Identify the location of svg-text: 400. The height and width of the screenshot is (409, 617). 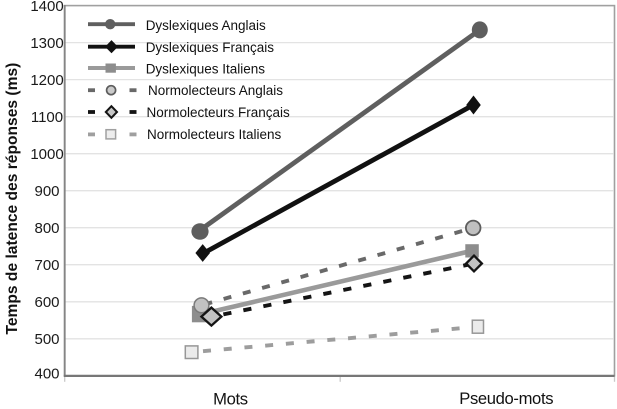
(46, 373).